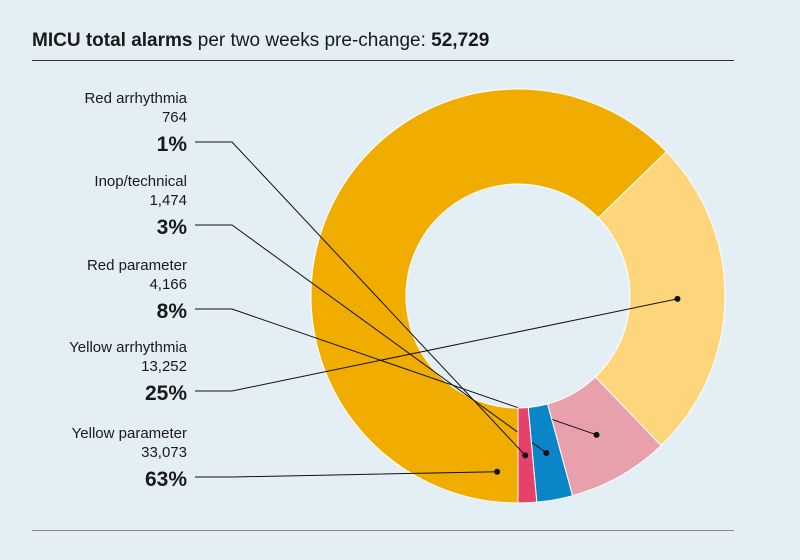 Image resolution: width=800 pixels, height=560 pixels. I want to click on slice-label-percent: 25%, so click(166, 393).